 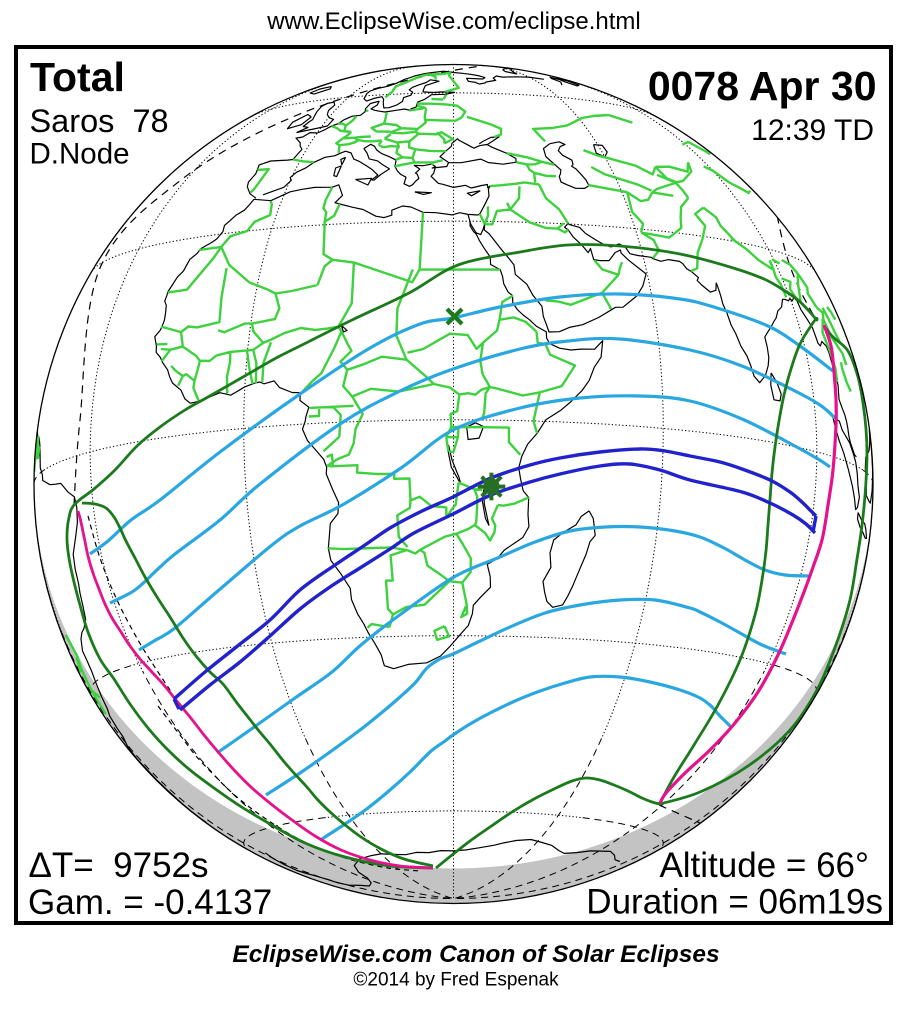 What do you see at coordinates (80, 154) in the screenshot?
I see `svg-text: D.Node` at bounding box center [80, 154].